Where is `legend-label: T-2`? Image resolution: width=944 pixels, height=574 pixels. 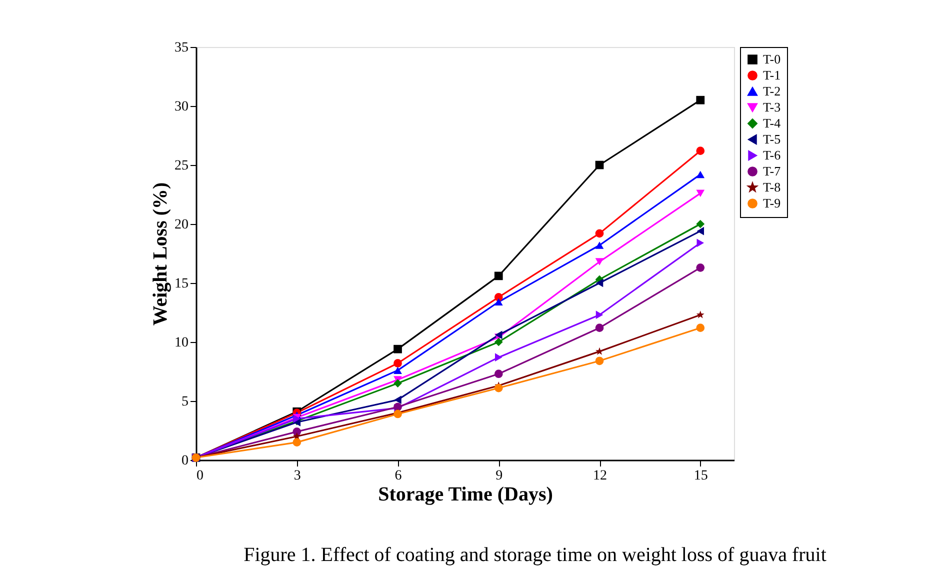
legend-label: T-2 is located at coordinates (772, 91).